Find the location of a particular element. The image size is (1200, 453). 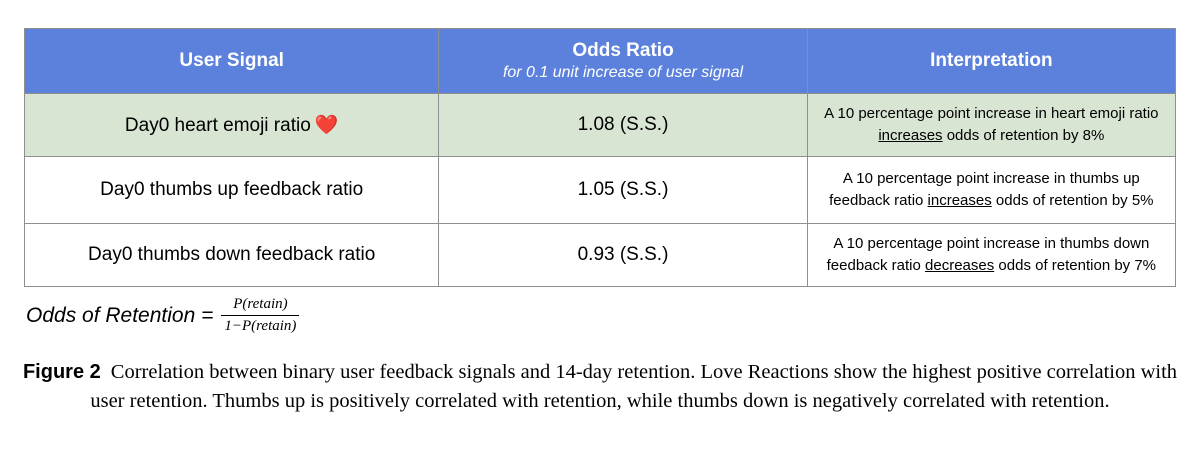

heart-emoji-icon: ❤️ is located at coordinates (326, 125).